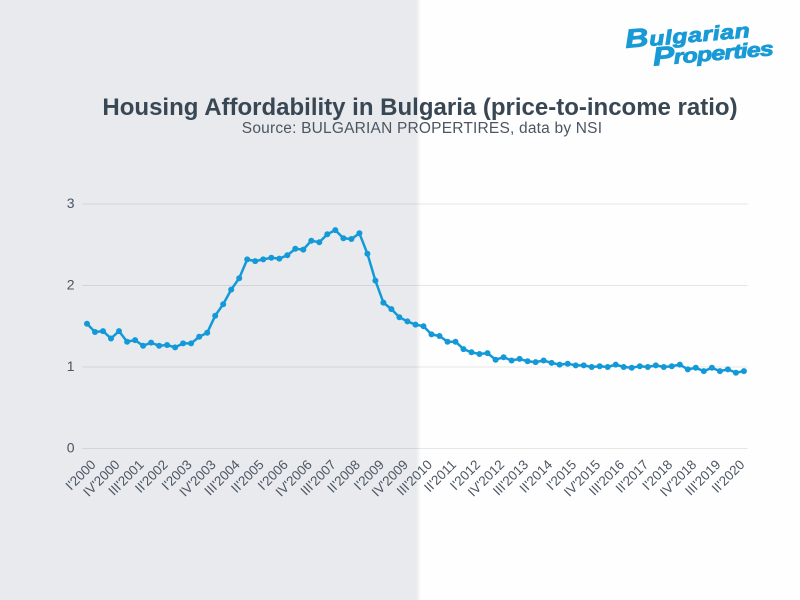 The width and height of the screenshot is (800, 600). What do you see at coordinates (71, 203) in the screenshot?
I see `svg-text: 3` at bounding box center [71, 203].